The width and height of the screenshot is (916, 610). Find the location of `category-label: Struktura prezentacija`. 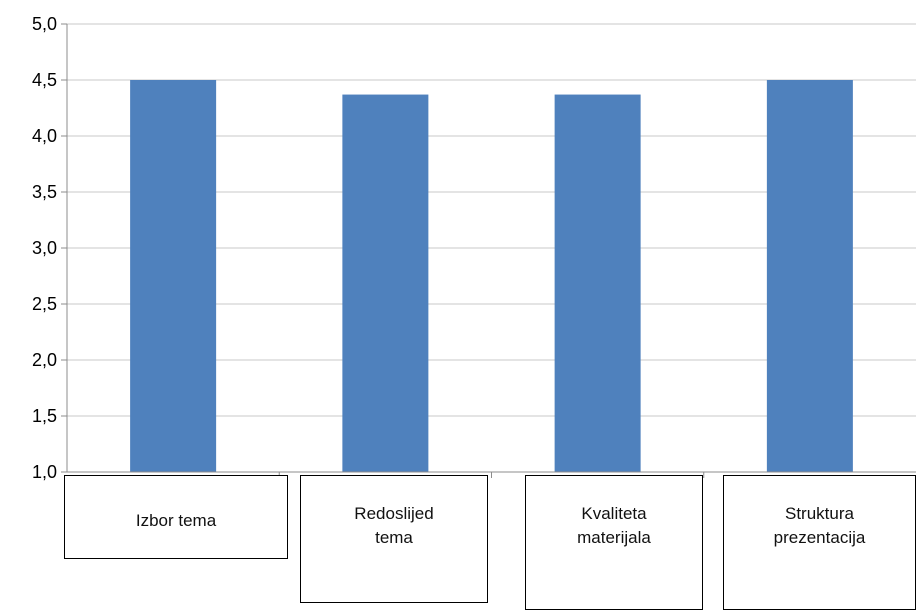

category-label: Struktura prezentacija is located at coordinates (819, 525).